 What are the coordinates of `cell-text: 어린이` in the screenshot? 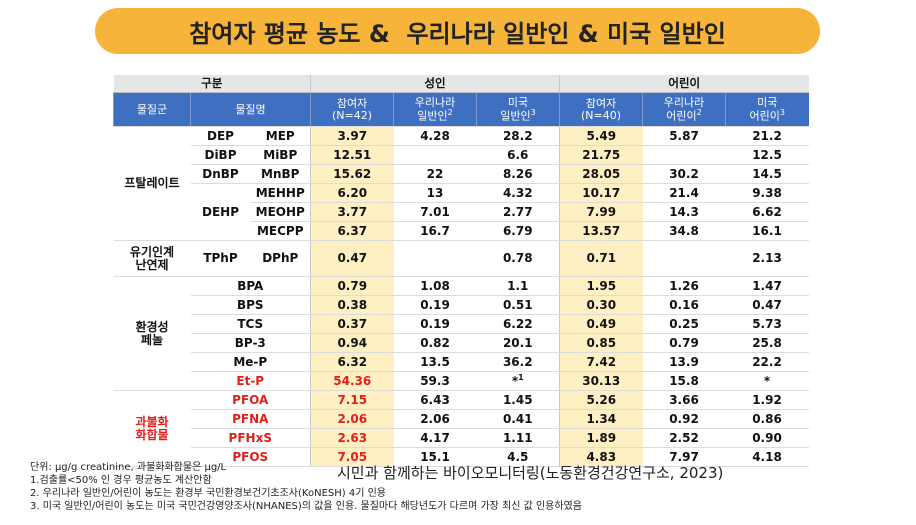 It's located at (684, 83).